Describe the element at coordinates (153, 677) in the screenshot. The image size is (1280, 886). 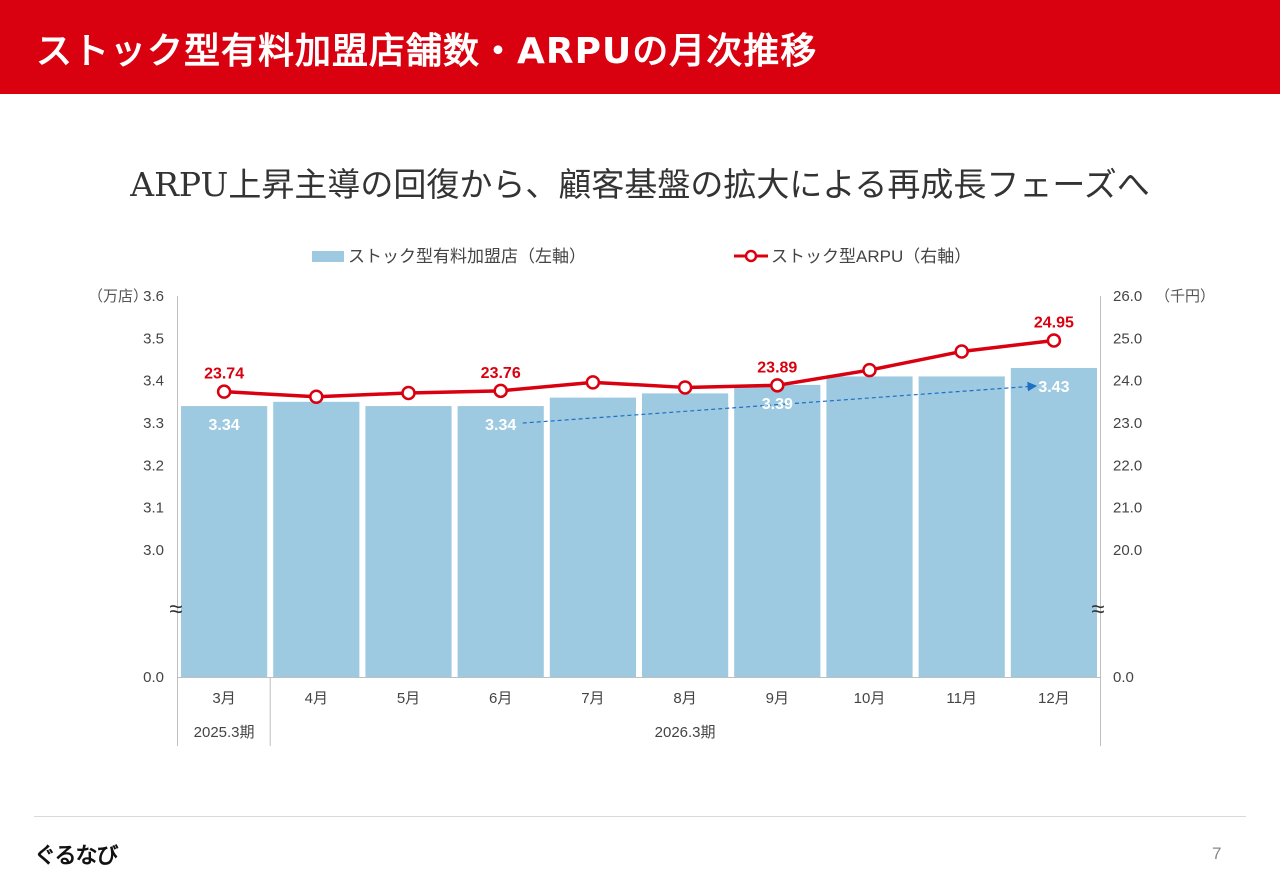
I see `left-tick-label: 0.0` at that location.